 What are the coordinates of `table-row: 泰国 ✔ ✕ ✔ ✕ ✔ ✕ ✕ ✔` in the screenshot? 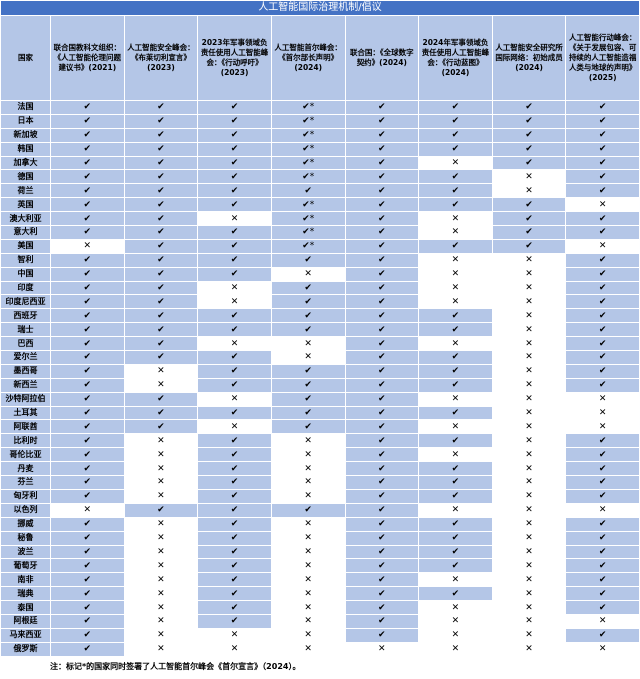 It's located at (320, 607).